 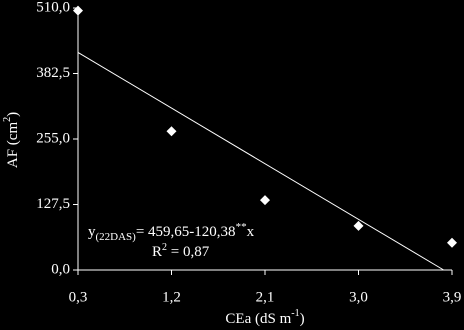 What do you see at coordinates (188, 252) in the screenshot?
I see `r2-text: = 0,87` at bounding box center [188, 252].